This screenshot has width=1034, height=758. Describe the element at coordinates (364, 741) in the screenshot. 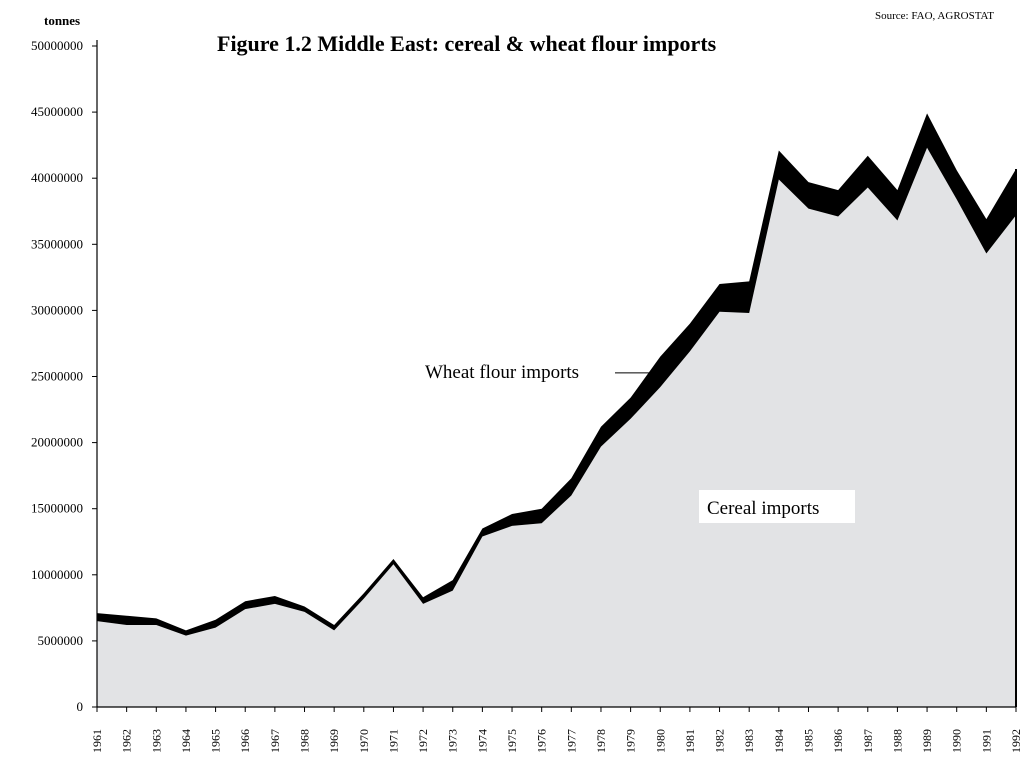

I see `x-tick-label: 1970` at that location.